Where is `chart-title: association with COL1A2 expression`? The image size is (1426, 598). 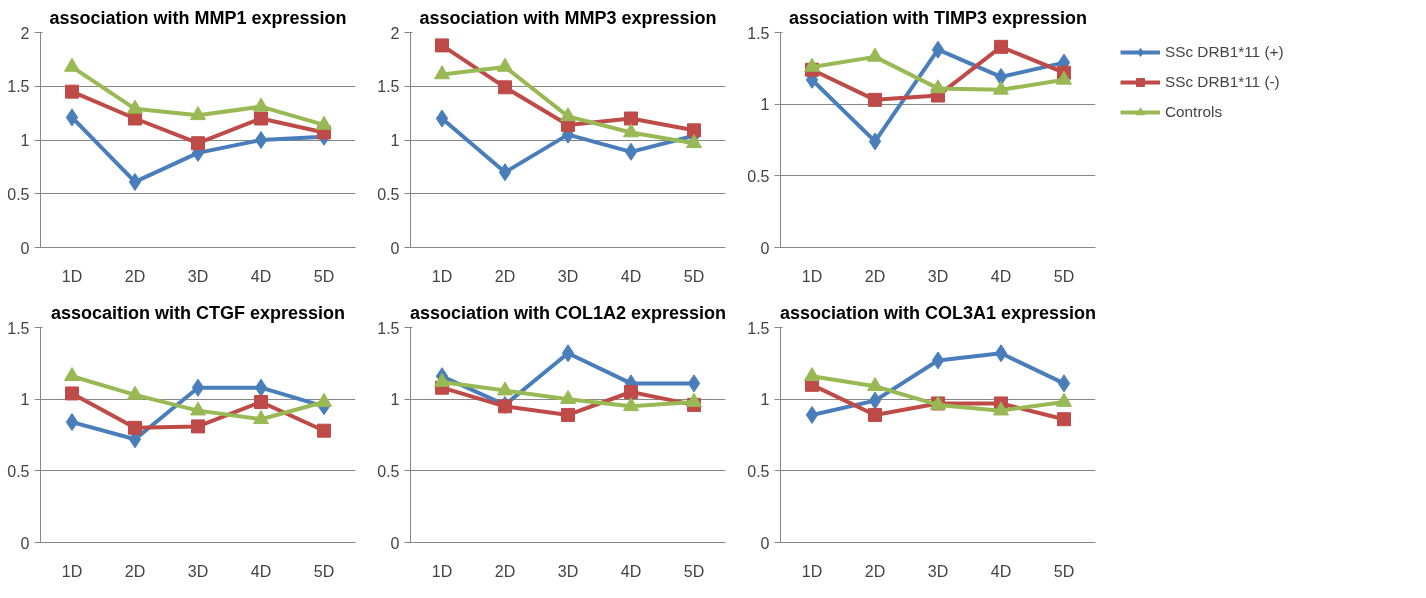 chart-title: association with COL1A2 expression is located at coordinates (568, 312).